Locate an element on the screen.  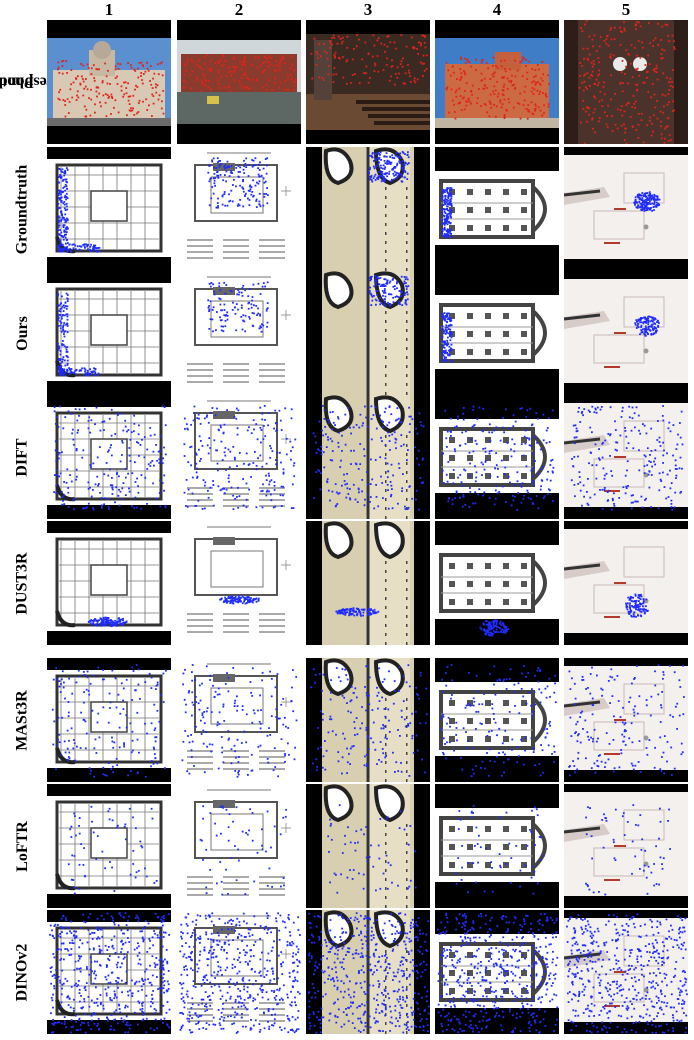
column-header-5: 5 is located at coordinates (626, 9).